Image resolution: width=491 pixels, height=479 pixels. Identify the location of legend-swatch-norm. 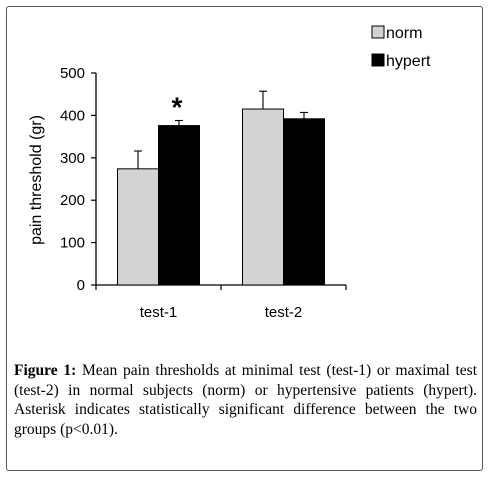
(378, 32).